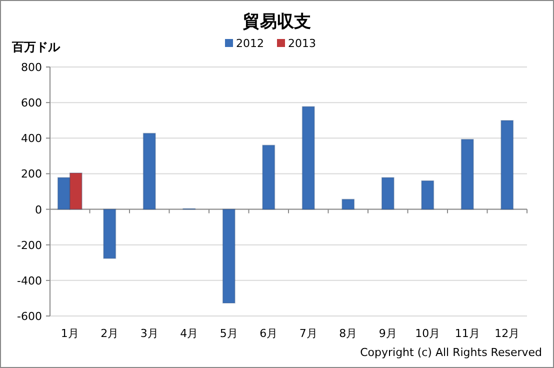  What do you see at coordinates (31, 174) in the screenshot?
I see `y-tick-label: 200` at bounding box center [31, 174].